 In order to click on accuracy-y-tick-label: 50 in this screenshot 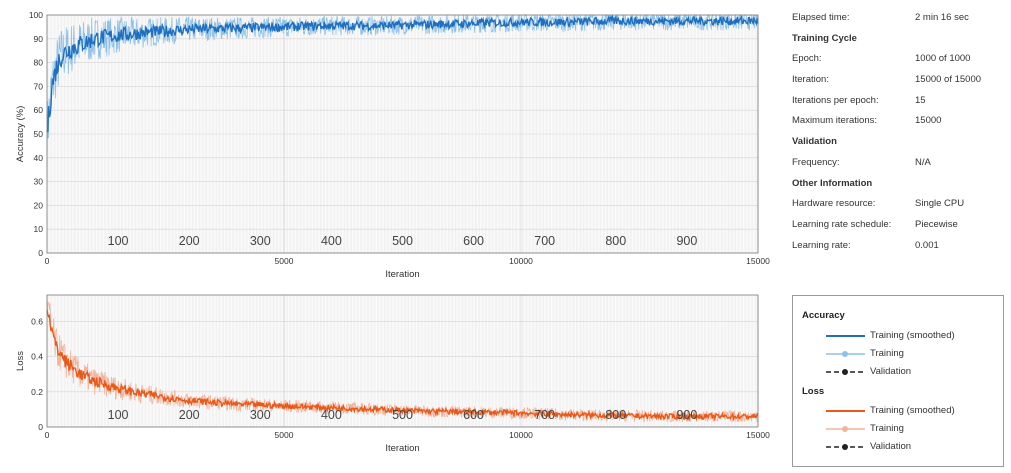, I will do `click(39, 134)`.